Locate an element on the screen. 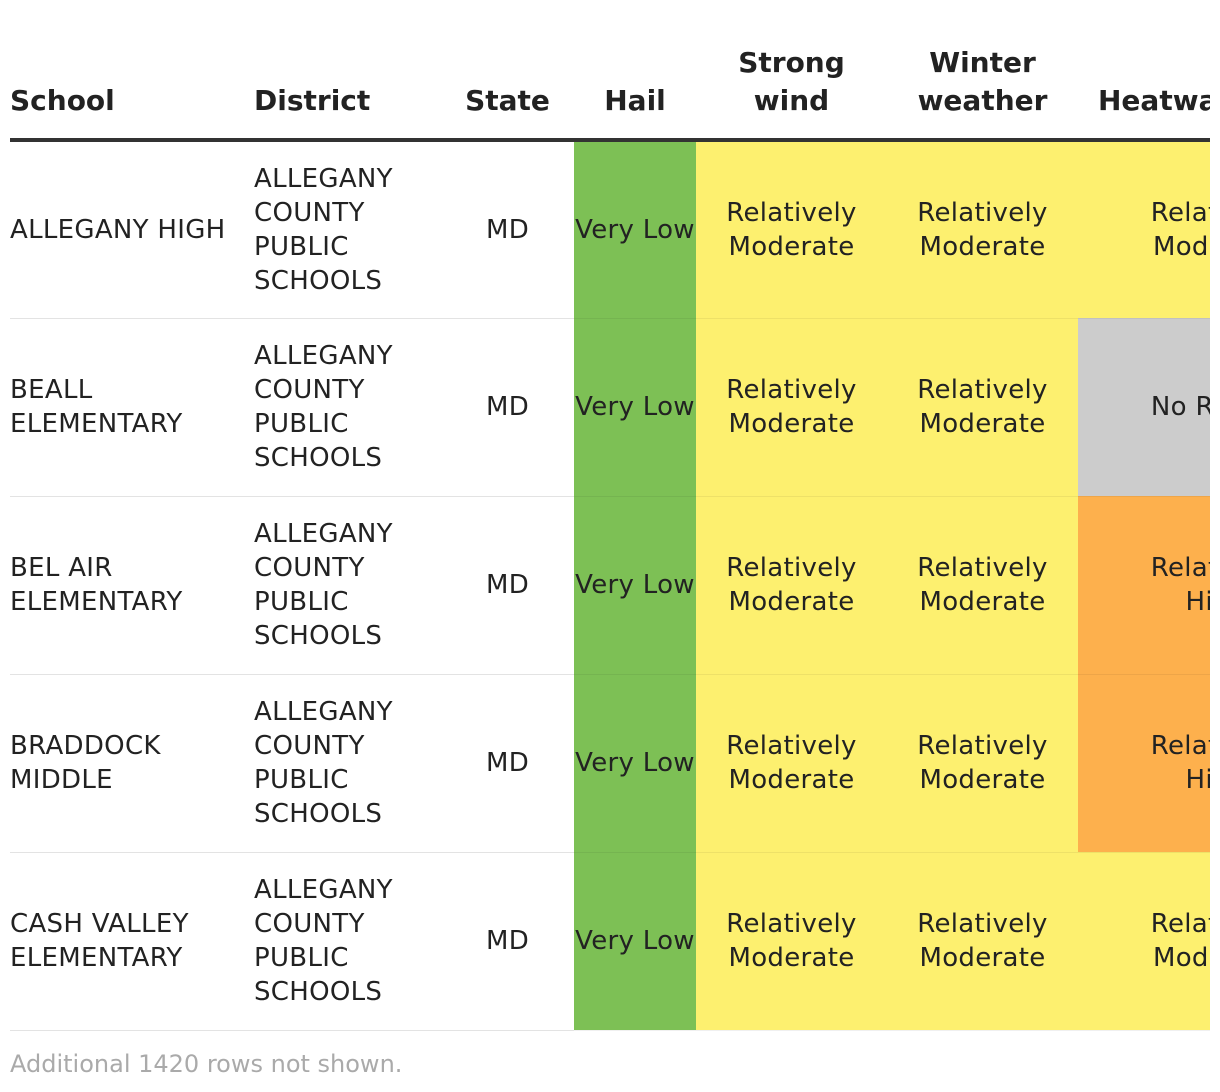 The image size is (1220, 1092). column-header-heatwave: Heatwave is located at coordinates (1144, 71).